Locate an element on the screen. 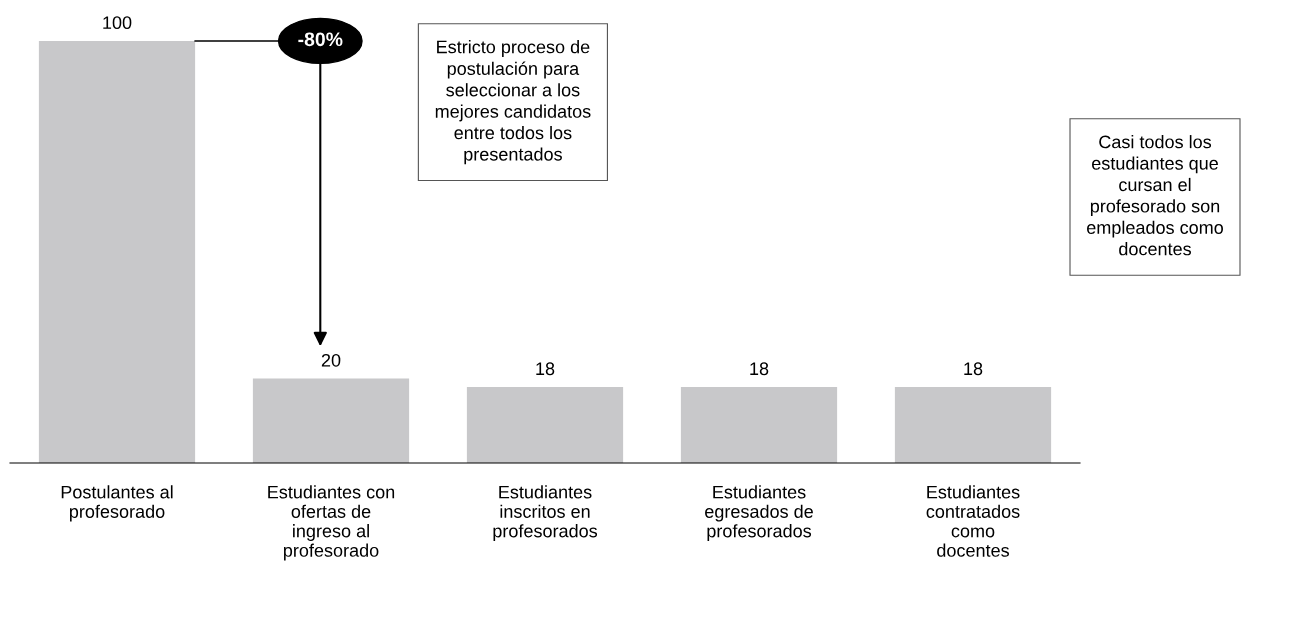  data-label: 100 is located at coordinates (117, 23).